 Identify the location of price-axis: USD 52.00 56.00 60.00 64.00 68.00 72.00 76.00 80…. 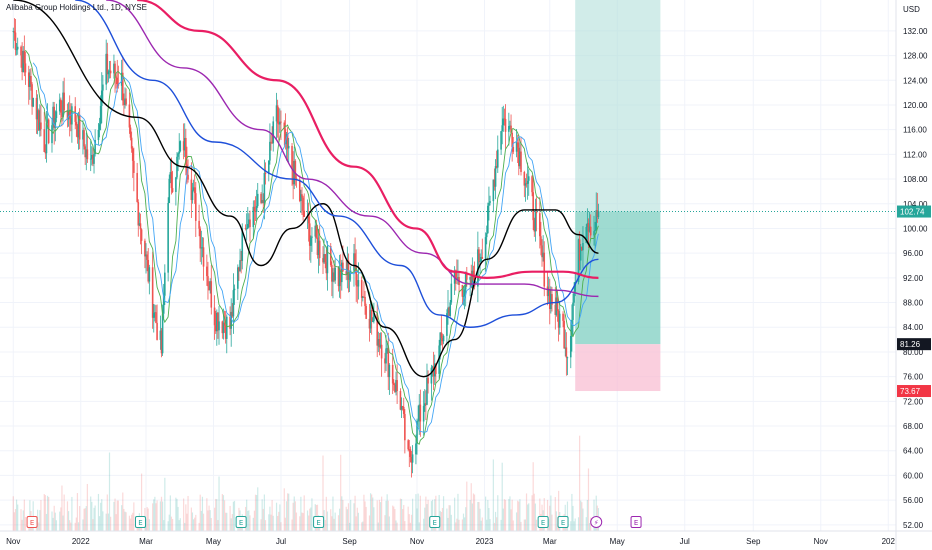
(911, 275).